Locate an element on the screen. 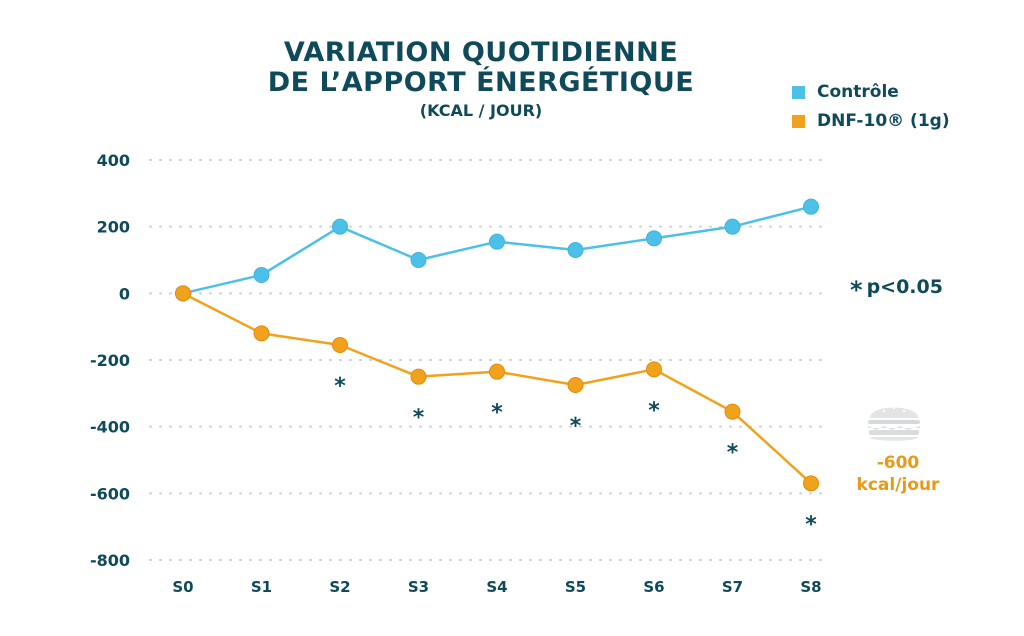 The width and height of the screenshot is (1024, 636). x-tick-label: S3 is located at coordinates (418, 587).